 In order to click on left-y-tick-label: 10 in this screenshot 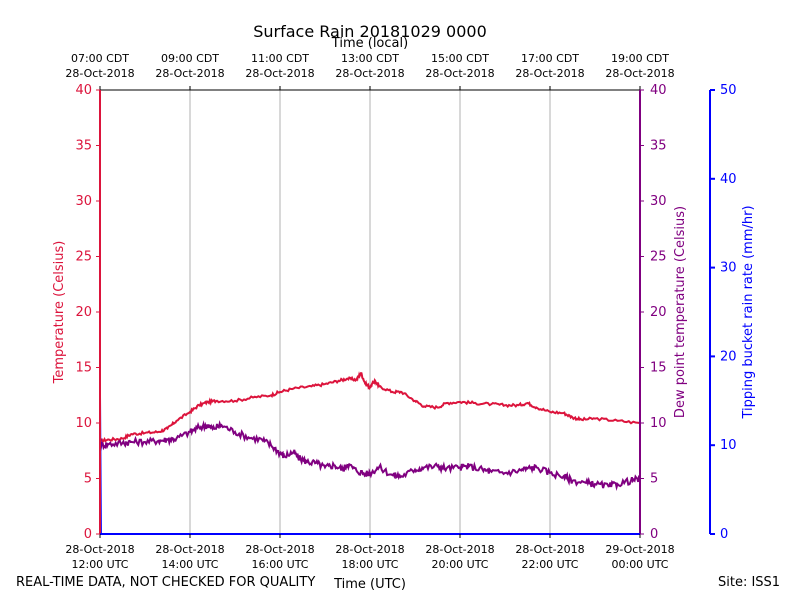, I will do `click(83, 423)`.